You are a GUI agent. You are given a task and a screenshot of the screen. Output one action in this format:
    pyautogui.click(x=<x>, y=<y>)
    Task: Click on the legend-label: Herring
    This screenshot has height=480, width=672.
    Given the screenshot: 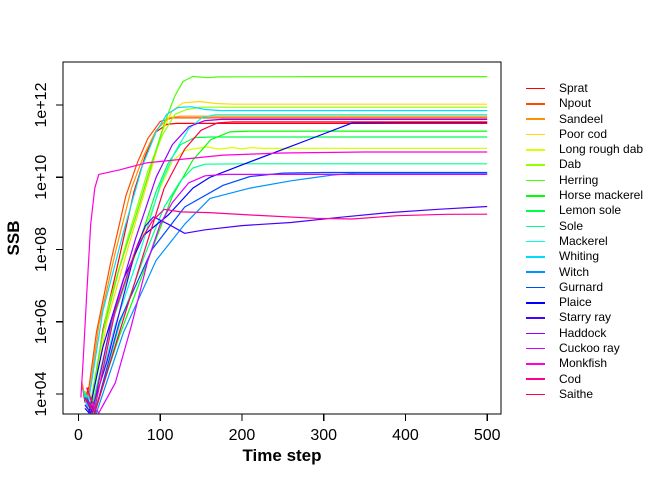 What is the action you would take?
    pyautogui.click(x=579, y=179)
    